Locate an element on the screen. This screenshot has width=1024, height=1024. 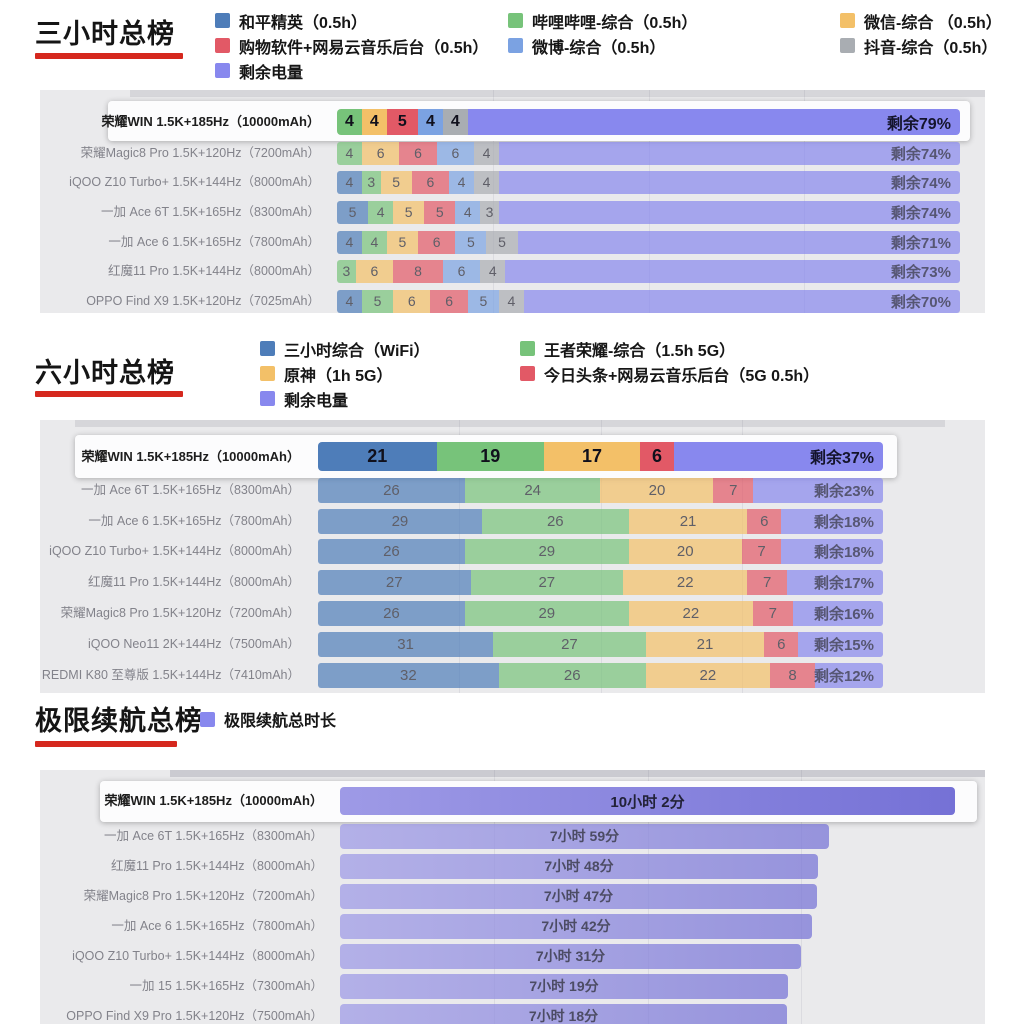
bar-segment-orange: 4 is located at coordinates (374, 122).